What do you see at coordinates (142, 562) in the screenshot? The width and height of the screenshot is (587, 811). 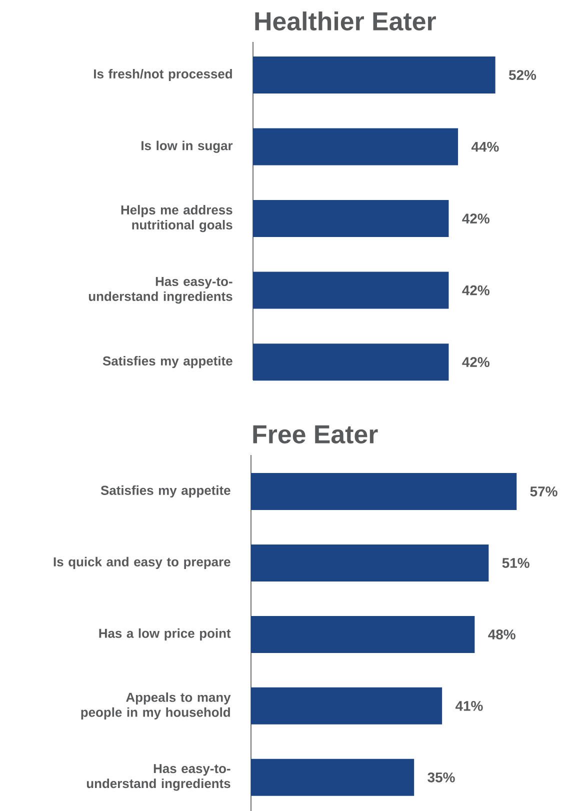 I see `y-tick-label: Is quick and easy to prepare` at bounding box center [142, 562].